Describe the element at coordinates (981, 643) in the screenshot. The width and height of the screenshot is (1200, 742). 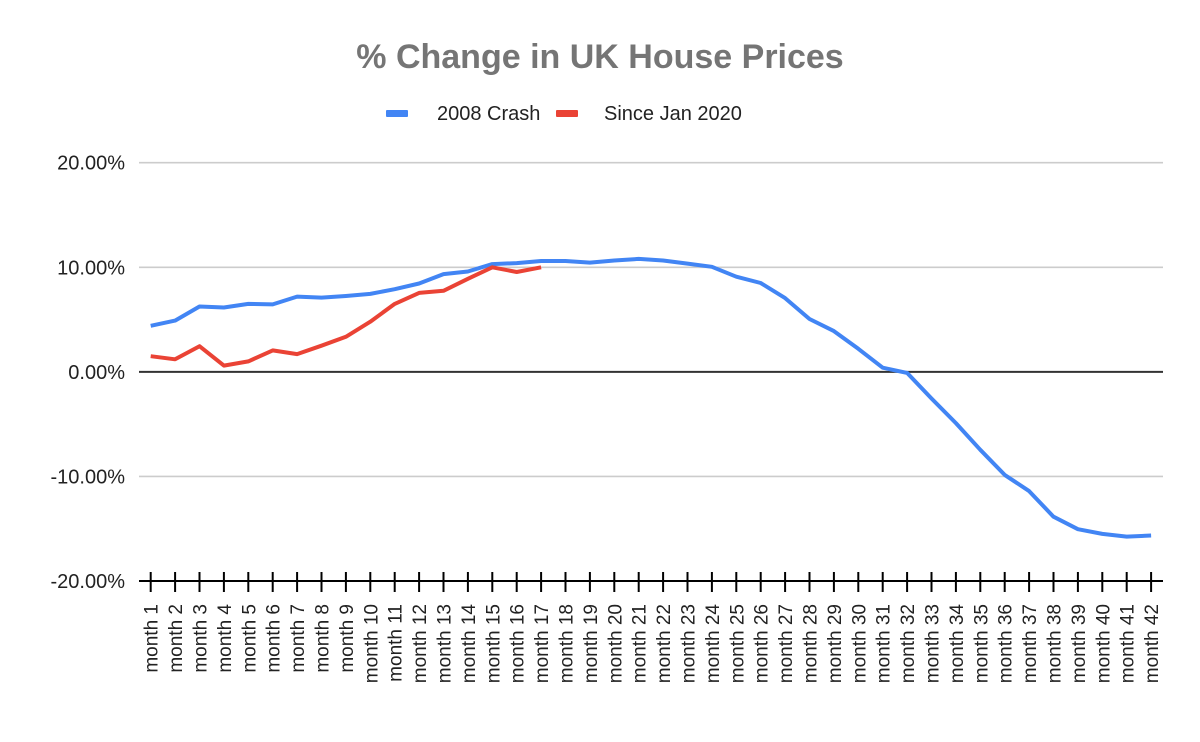
I see `x-tick-label: month 35` at that location.